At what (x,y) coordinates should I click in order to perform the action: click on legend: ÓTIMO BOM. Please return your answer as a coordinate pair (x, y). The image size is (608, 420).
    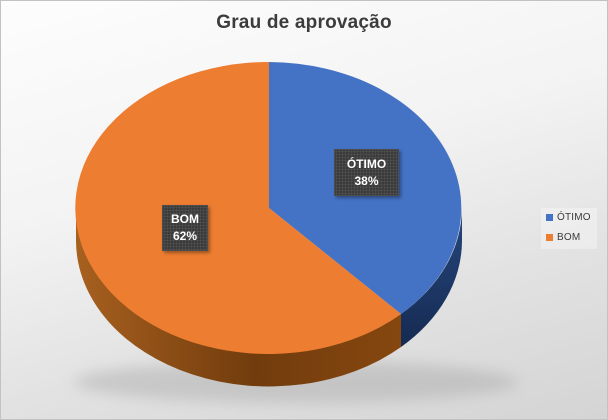
    Looking at the image, I should click on (569, 228).